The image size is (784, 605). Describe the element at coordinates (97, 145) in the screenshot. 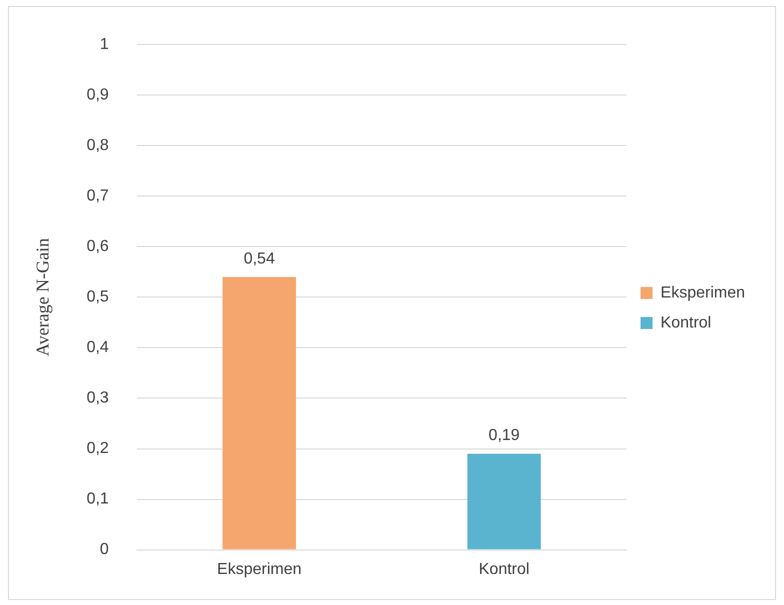

I see `y-tick-label: 0,8` at that location.